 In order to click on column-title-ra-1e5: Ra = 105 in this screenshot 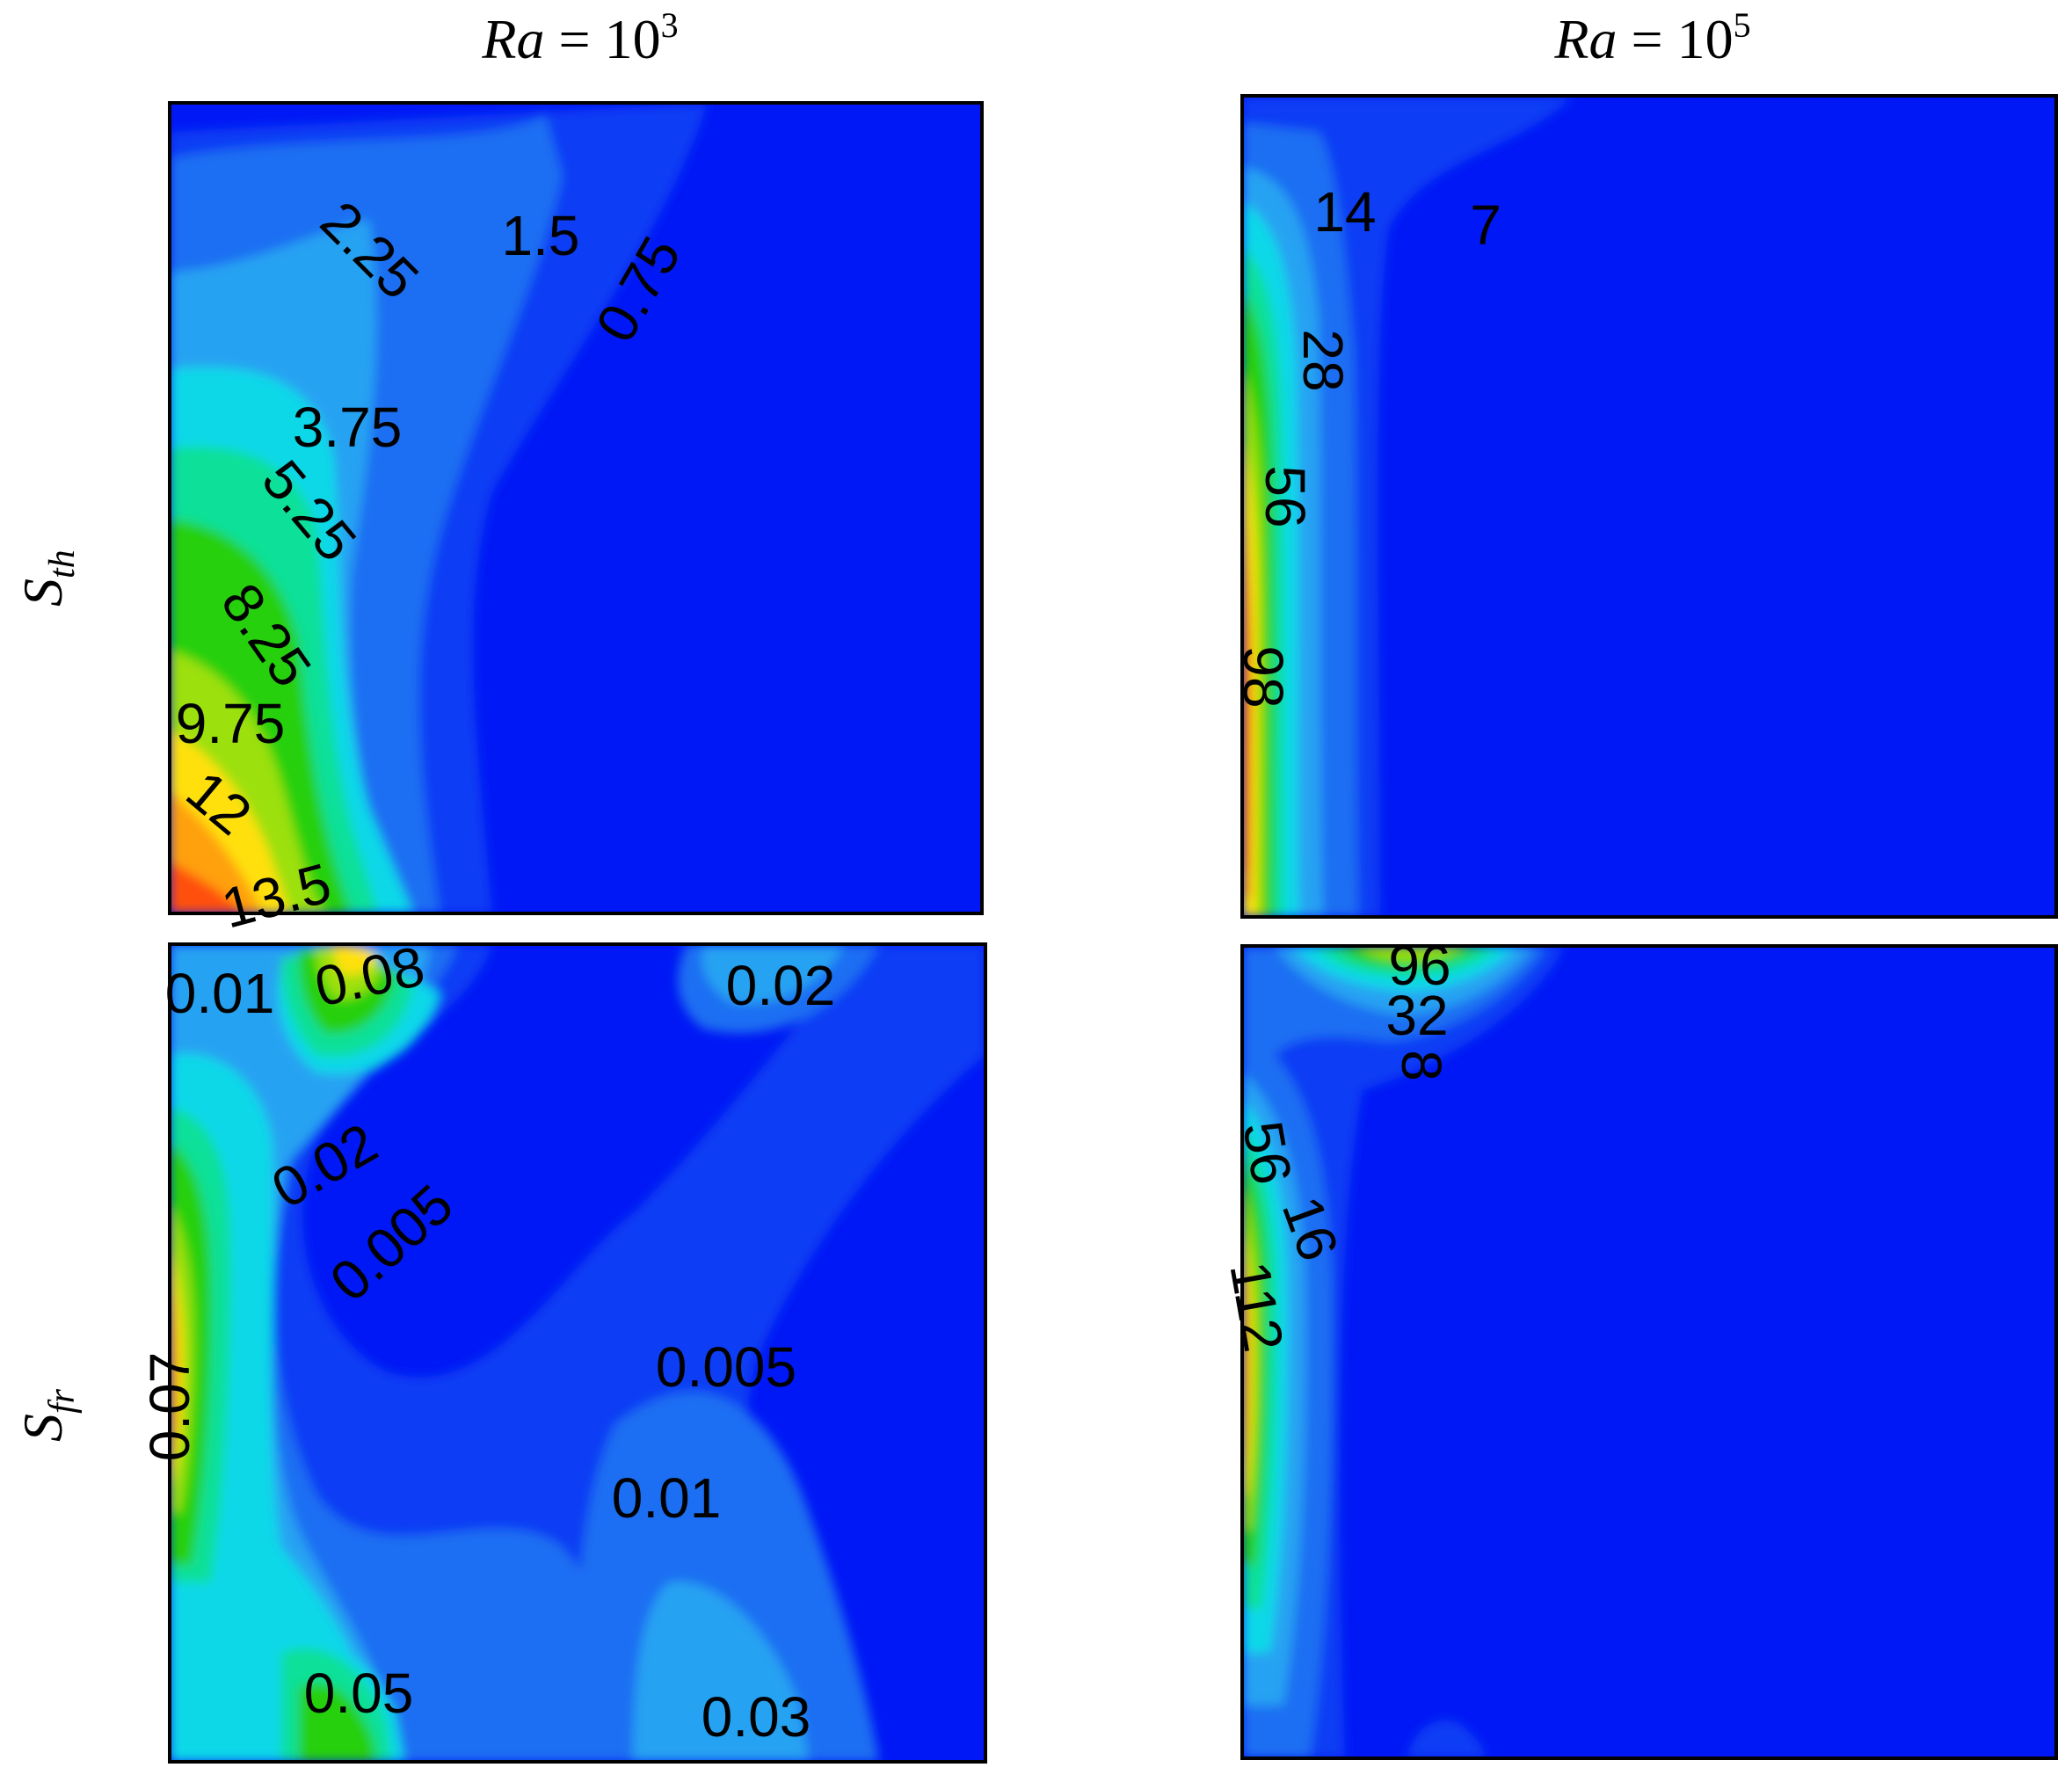, I will do `click(1651, 37)`.